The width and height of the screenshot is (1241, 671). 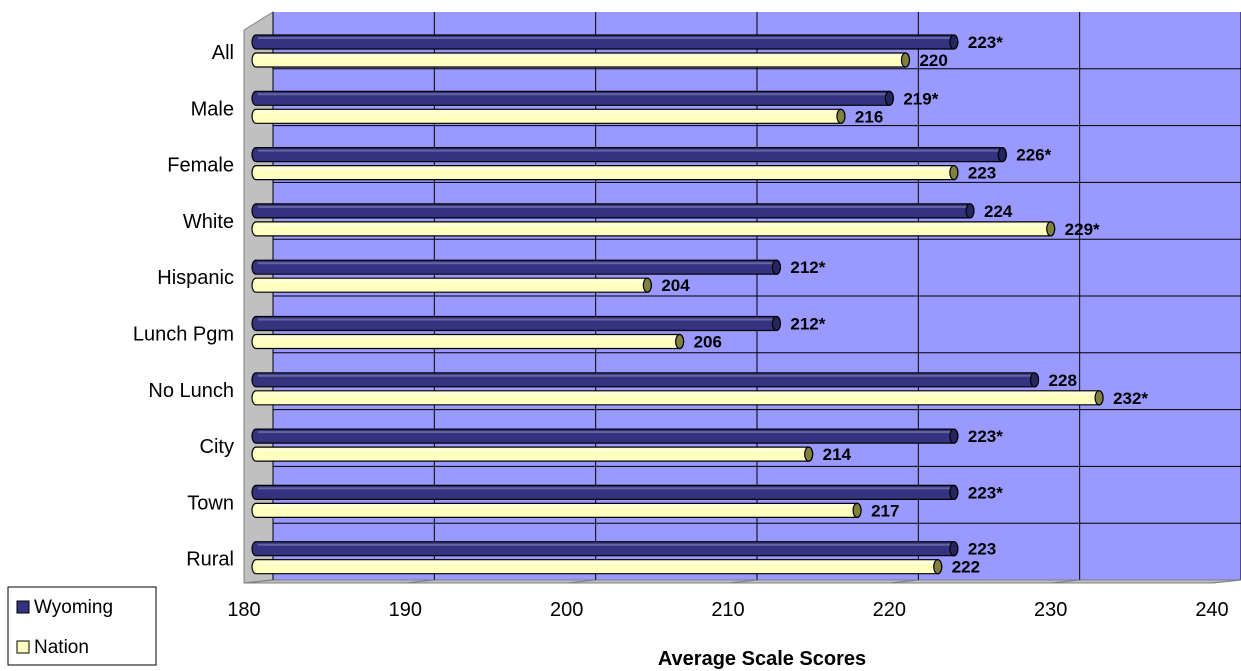 I want to click on data-label-nation-male: 216, so click(x=869, y=116).